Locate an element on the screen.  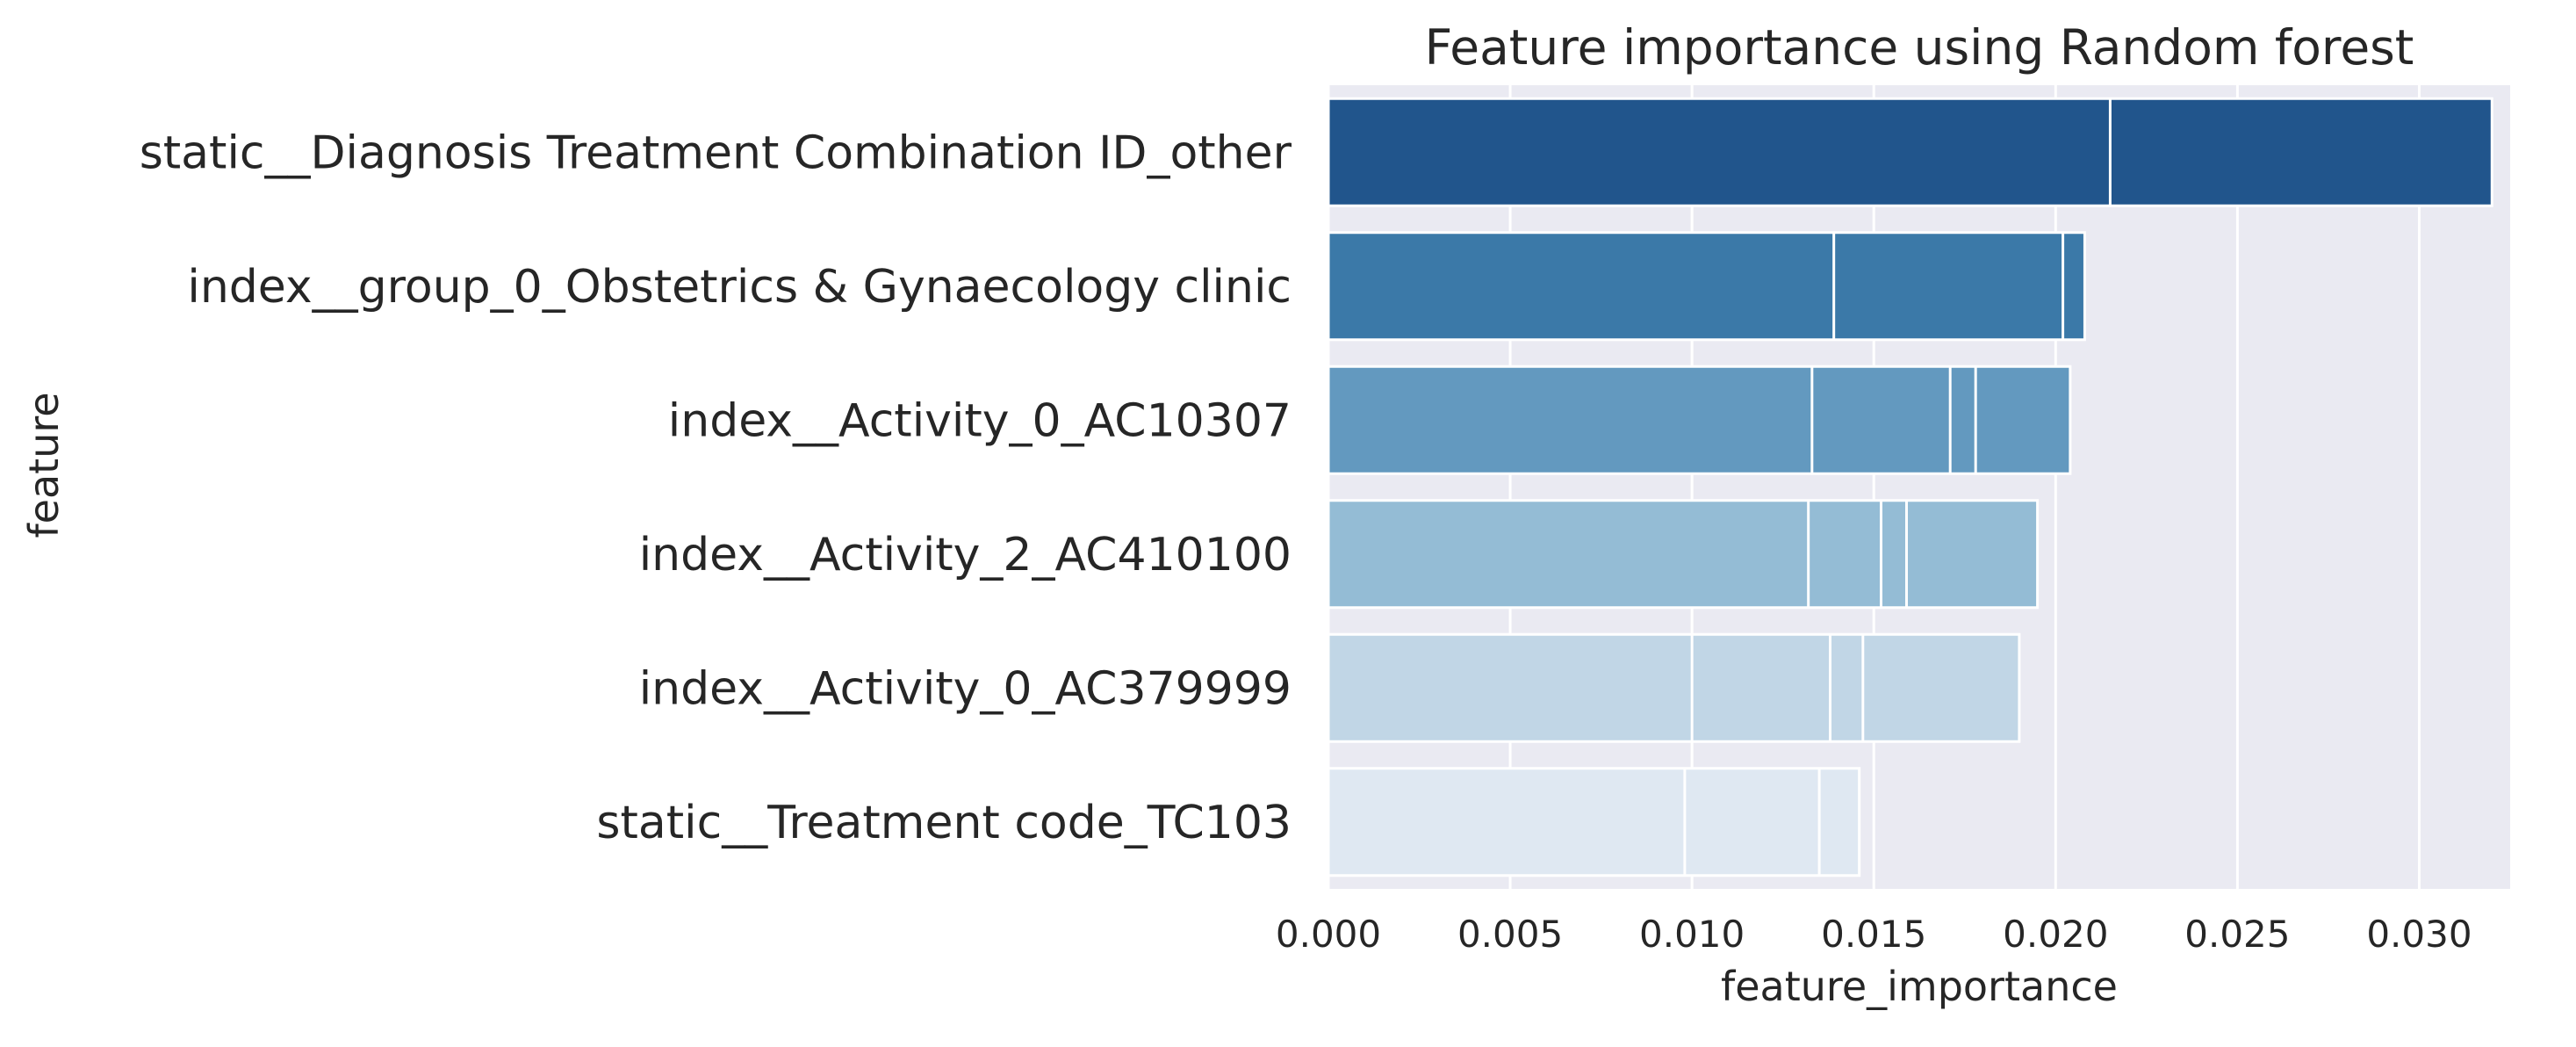
x-tick-label: 0.015 is located at coordinates (1873, 935).